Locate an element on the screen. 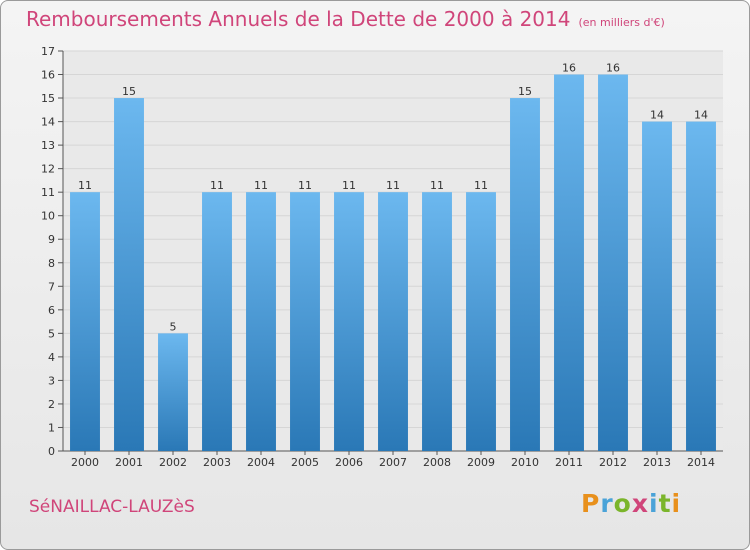  bar-2000 is located at coordinates (85, 322).